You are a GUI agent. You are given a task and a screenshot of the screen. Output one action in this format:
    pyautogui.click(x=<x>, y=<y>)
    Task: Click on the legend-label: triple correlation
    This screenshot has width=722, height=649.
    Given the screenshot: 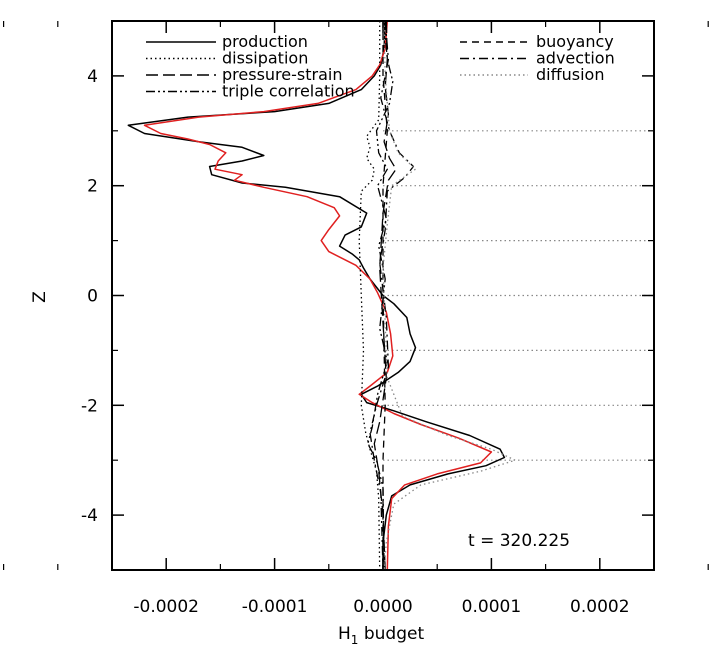 What is the action you would take?
    pyautogui.click(x=288, y=91)
    